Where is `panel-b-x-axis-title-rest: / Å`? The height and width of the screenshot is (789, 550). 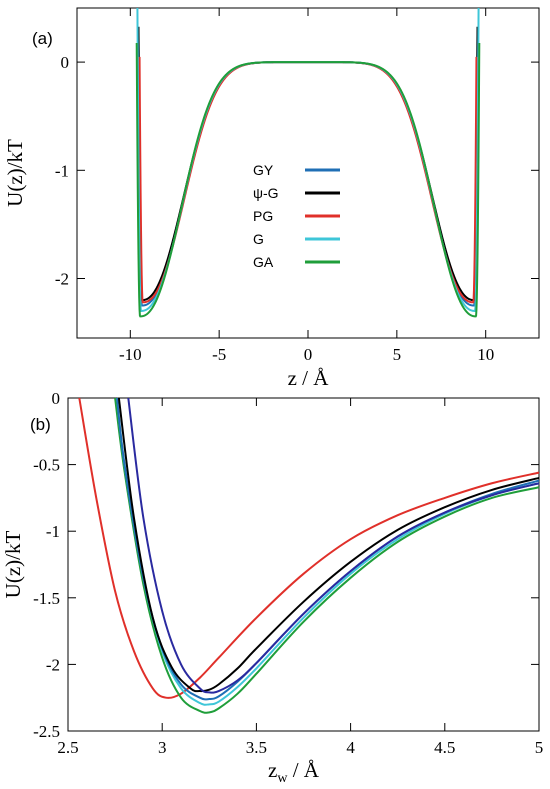 panel-b-x-axis-title-rest: / Å is located at coordinates (303, 770).